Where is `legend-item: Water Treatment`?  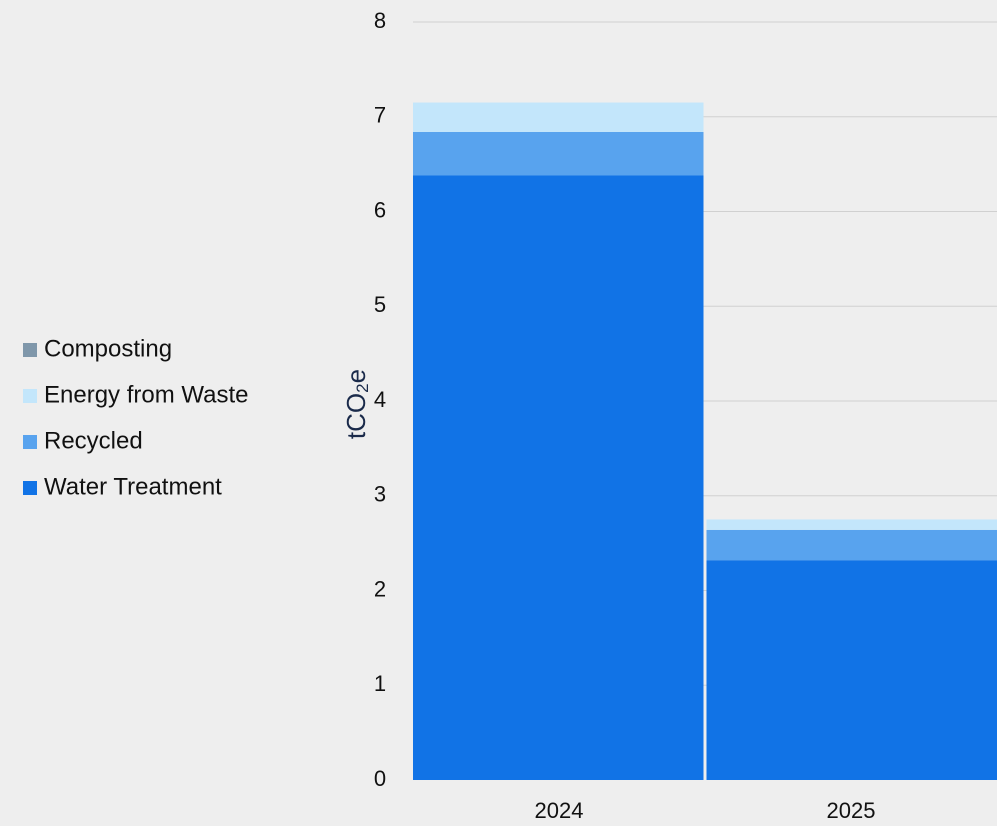
legend-item: Water Treatment is located at coordinates (122, 486).